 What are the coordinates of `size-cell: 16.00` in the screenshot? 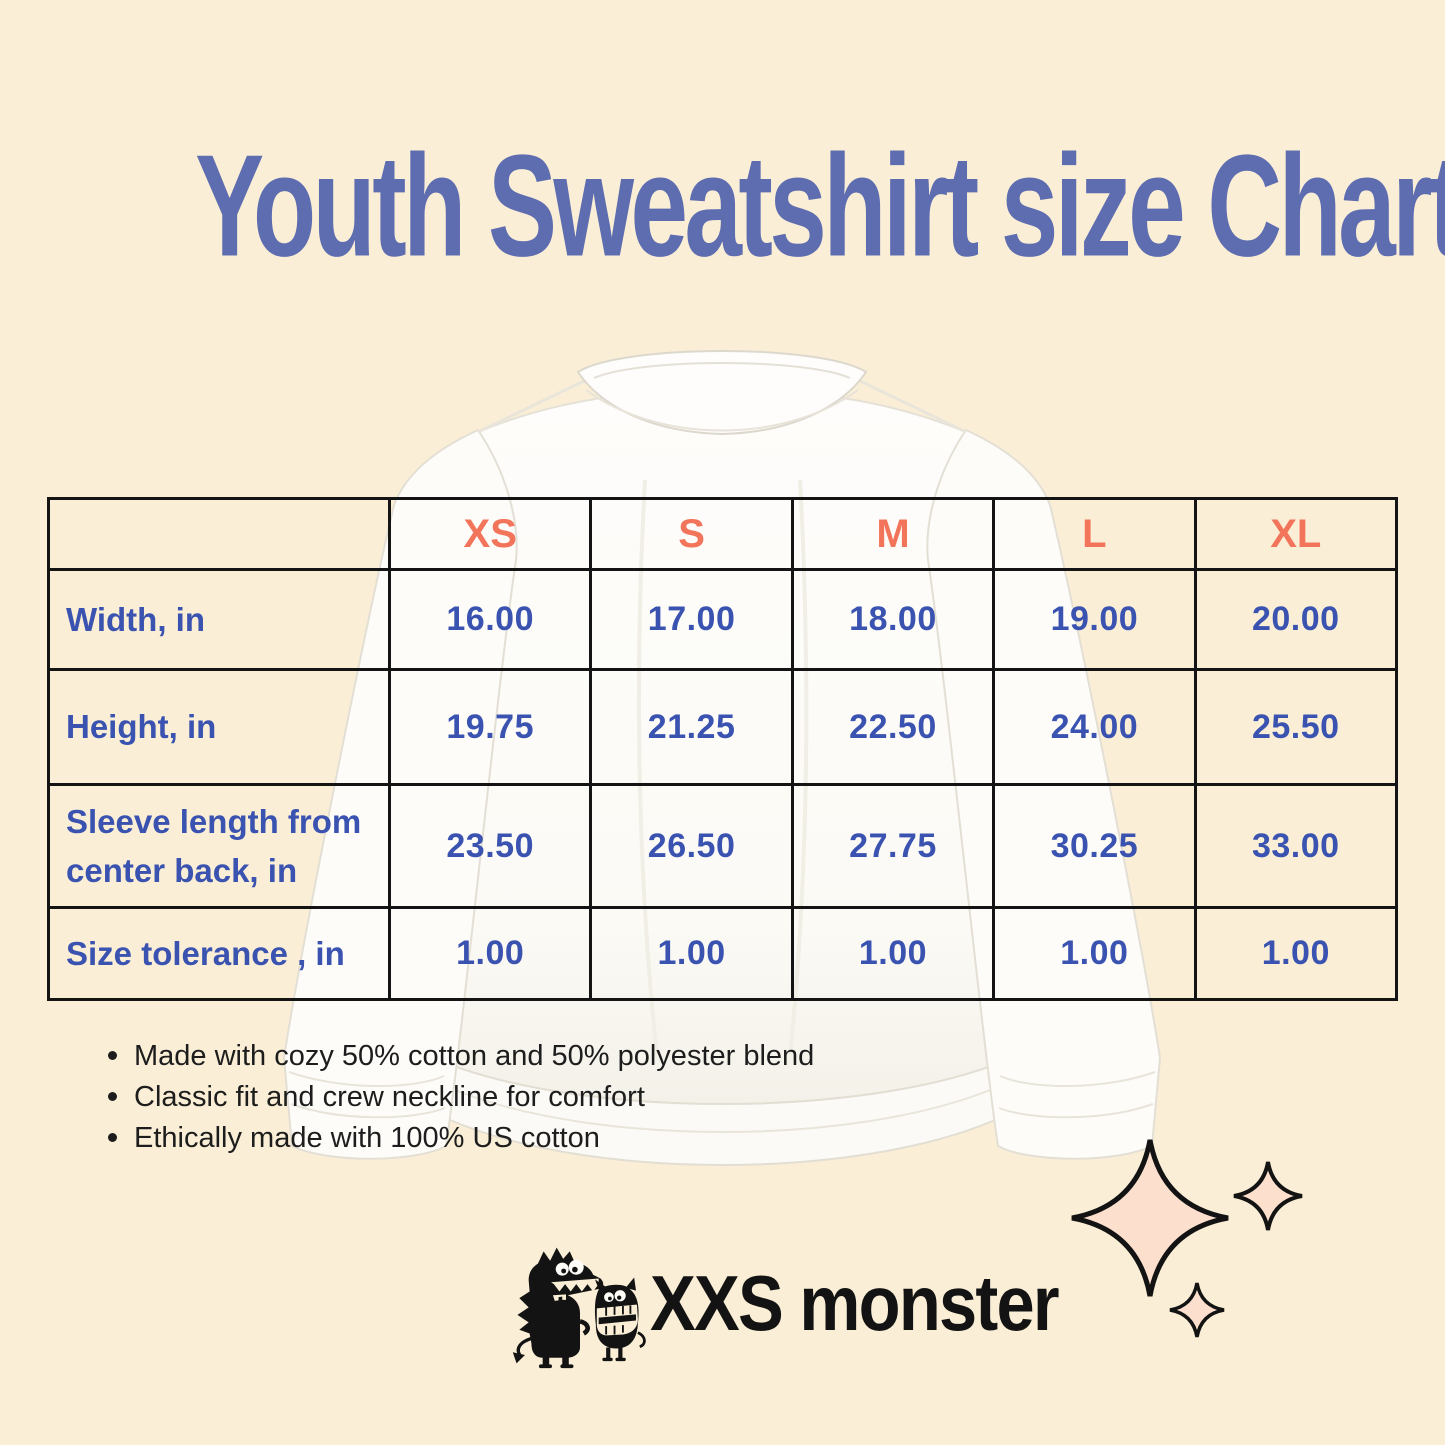 It's located at (490, 619).